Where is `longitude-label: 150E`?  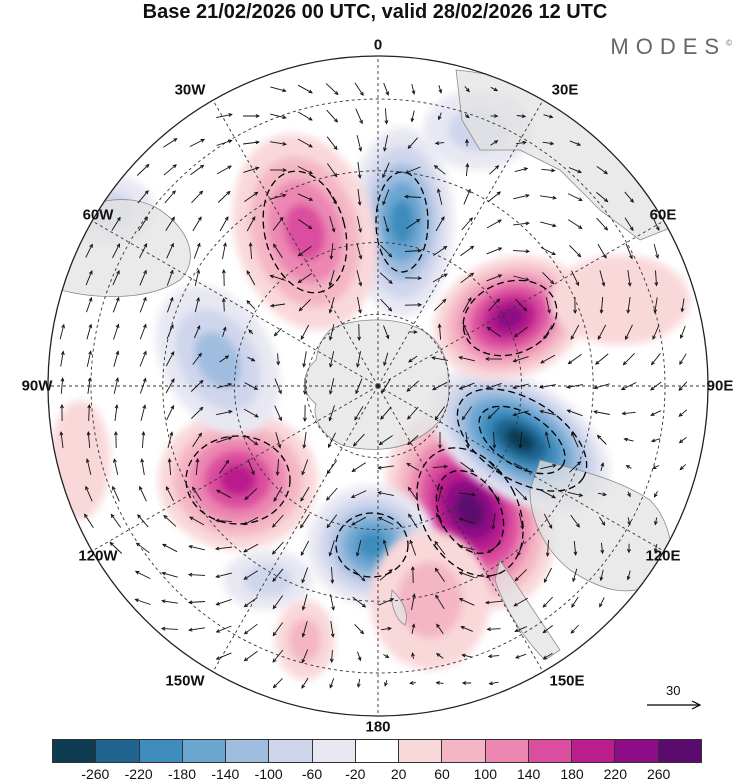
longitude-label: 150E is located at coordinates (567, 681).